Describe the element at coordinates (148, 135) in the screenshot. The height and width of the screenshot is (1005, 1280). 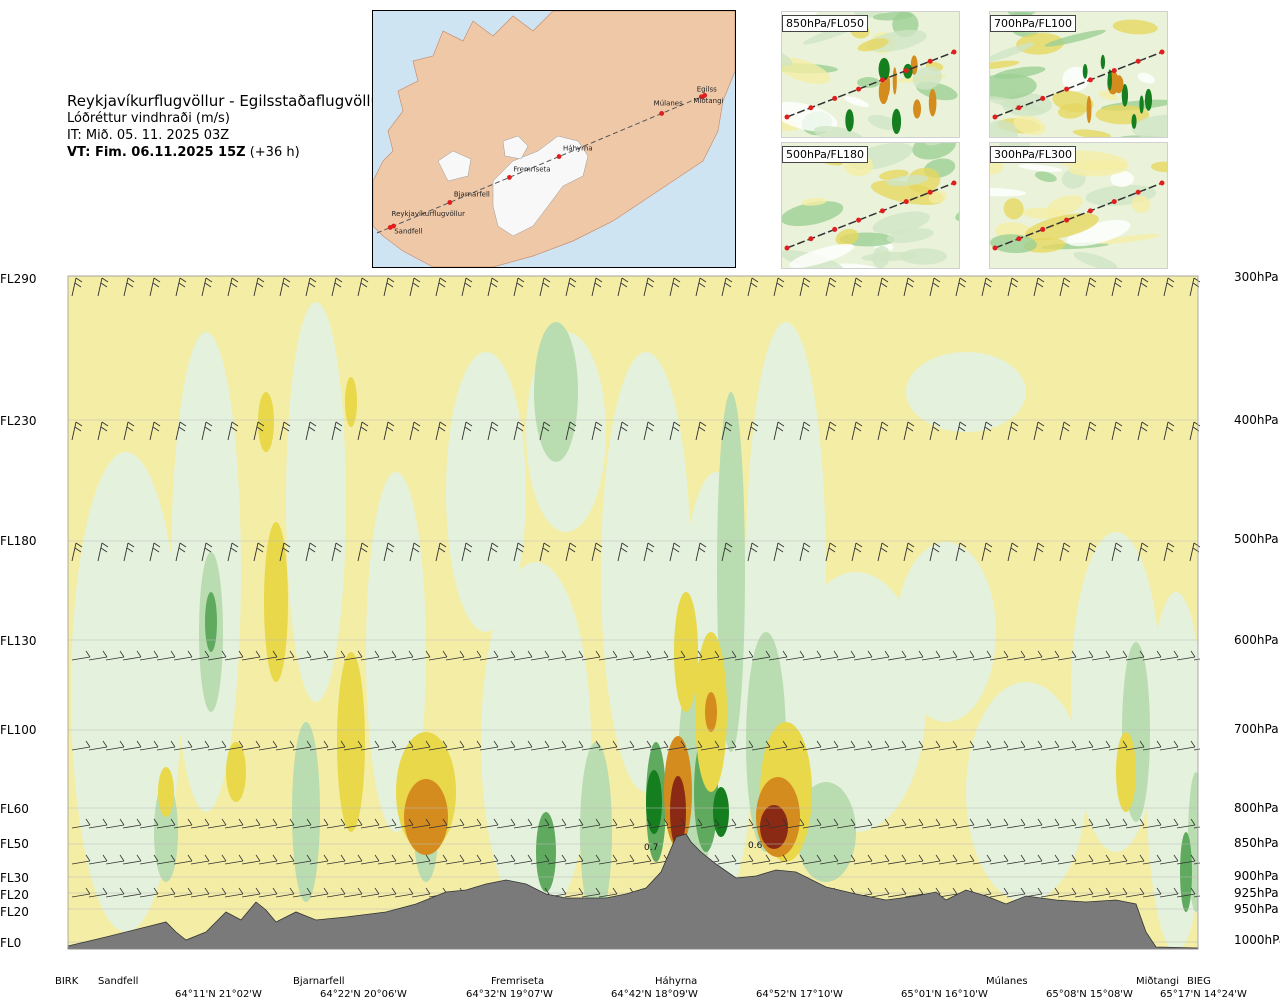
I see `issue-time: IT: Mið. 05. 11. 2025 03Z` at that location.